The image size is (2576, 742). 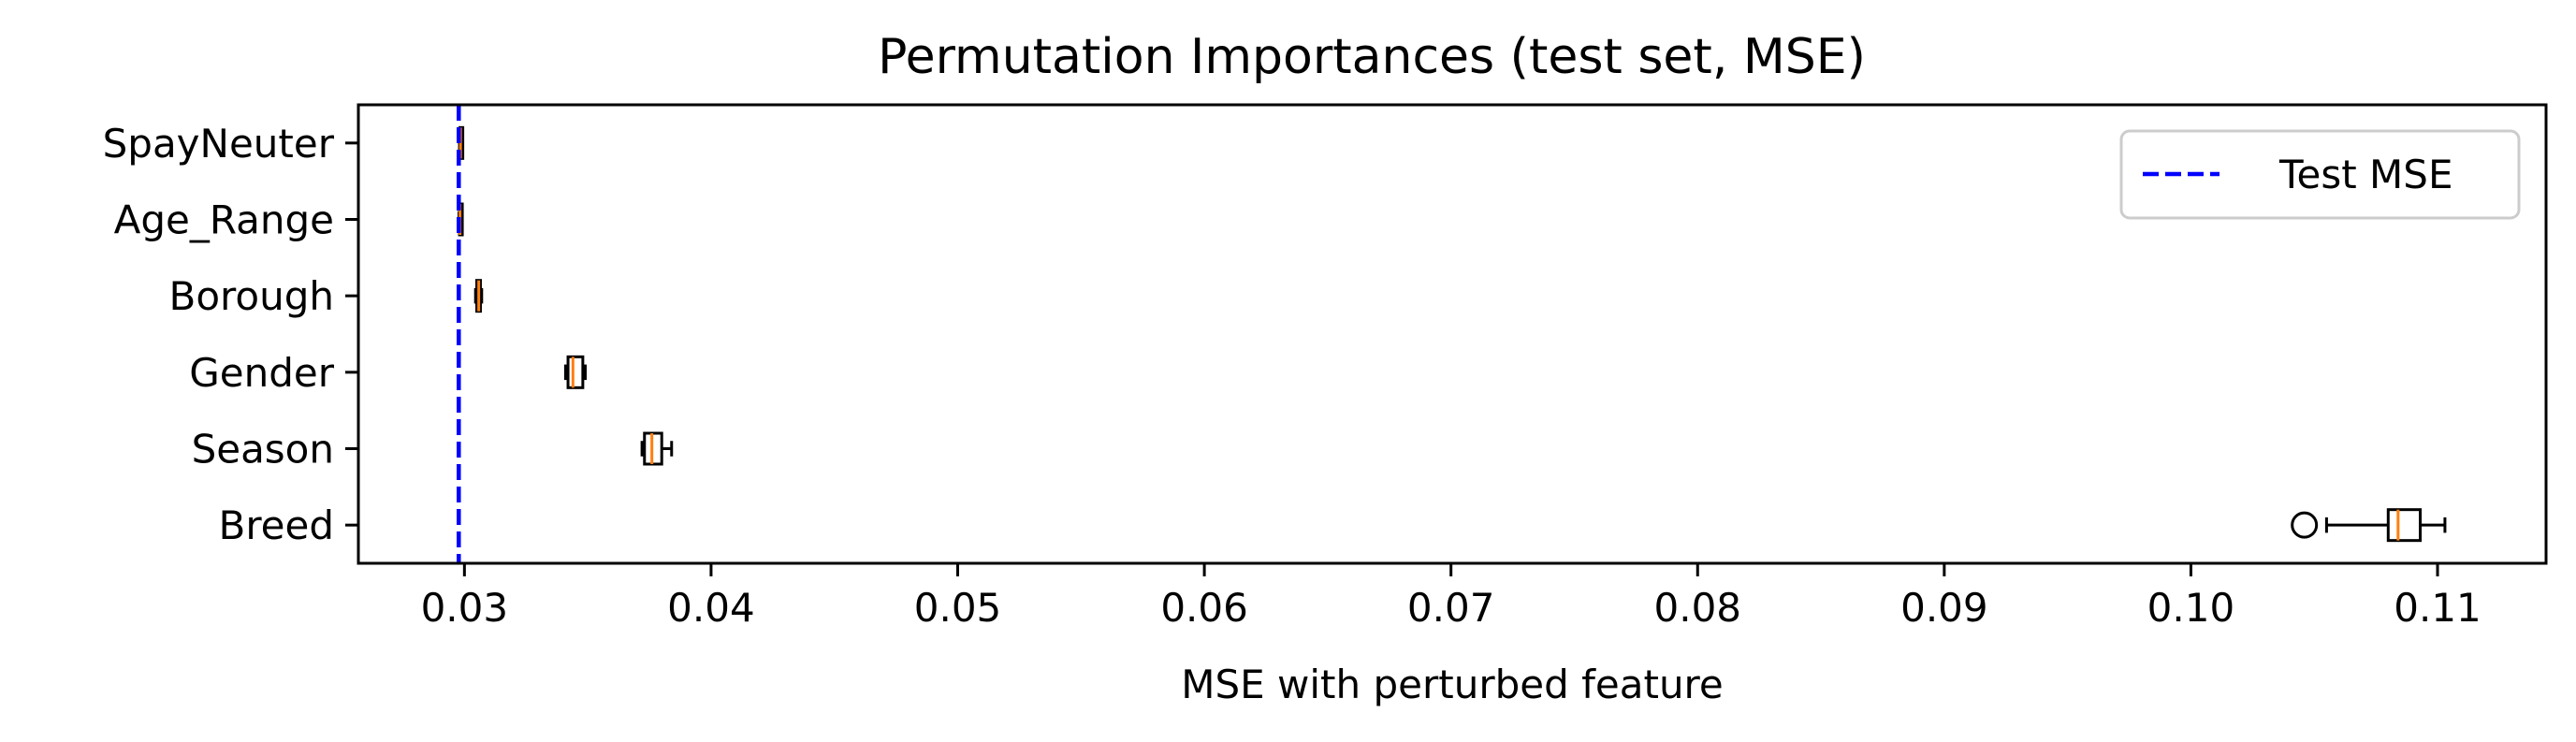 I want to click on chart-title: Permutation Importances (test set, MSE), so click(x=1372, y=57).